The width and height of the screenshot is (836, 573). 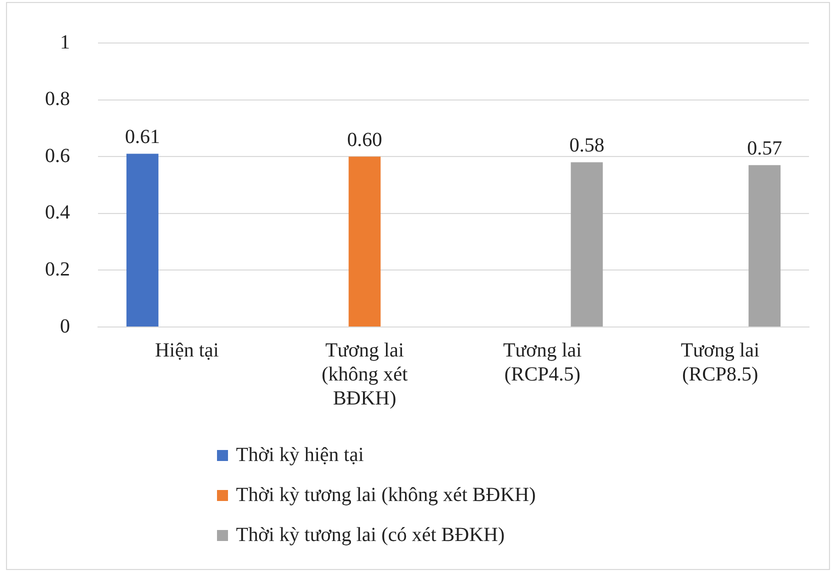 What do you see at coordinates (720, 362) in the screenshot?
I see `x-tick-label: Tương lai (RCP8.5)` at bounding box center [720, 362].